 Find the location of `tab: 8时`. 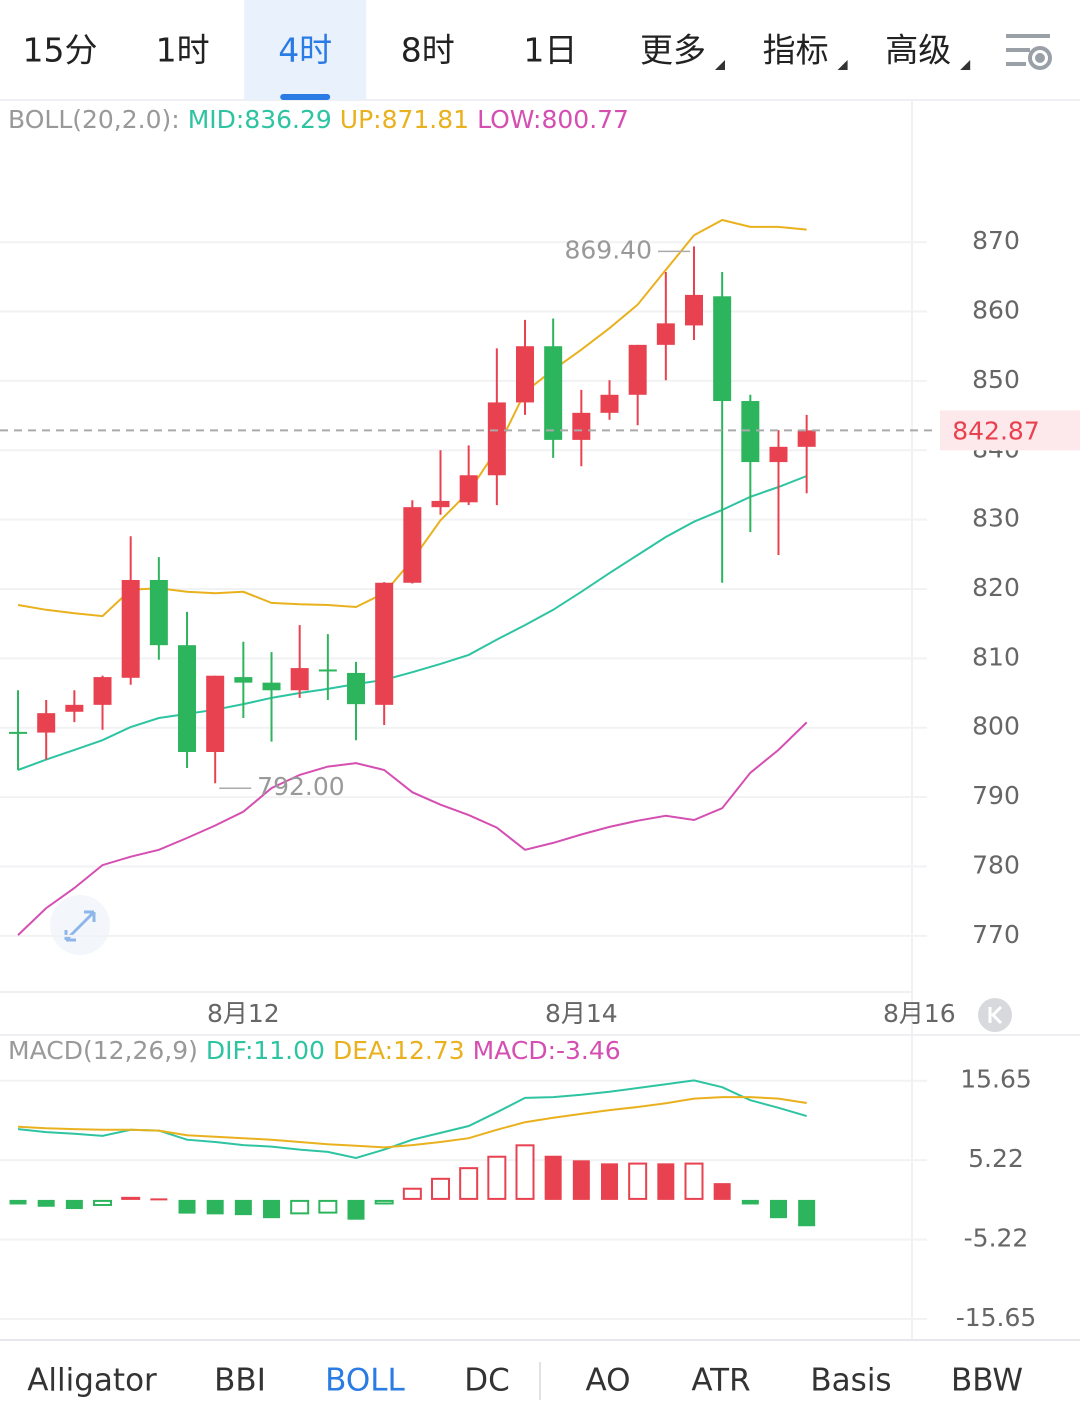

tab: 8时 is located at coordinates (428, 50).